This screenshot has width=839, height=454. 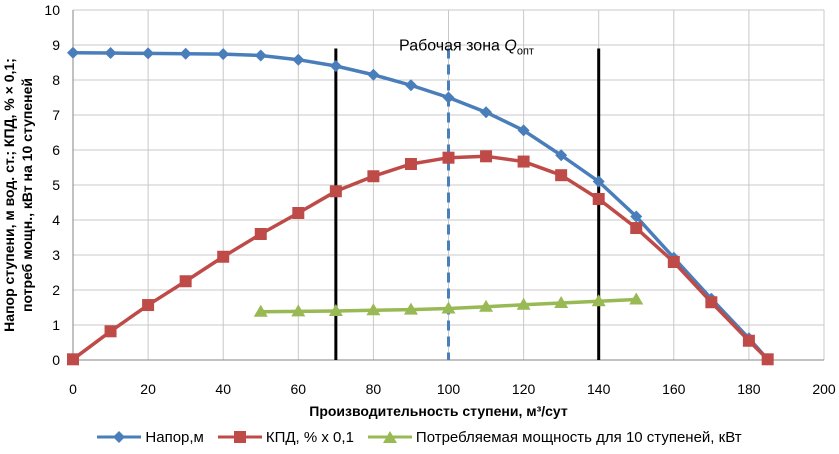 What do you see at coordinates (674, 389) in the screenshot?
I see `x-tick-label: 160` at bounding box center [674, 389].